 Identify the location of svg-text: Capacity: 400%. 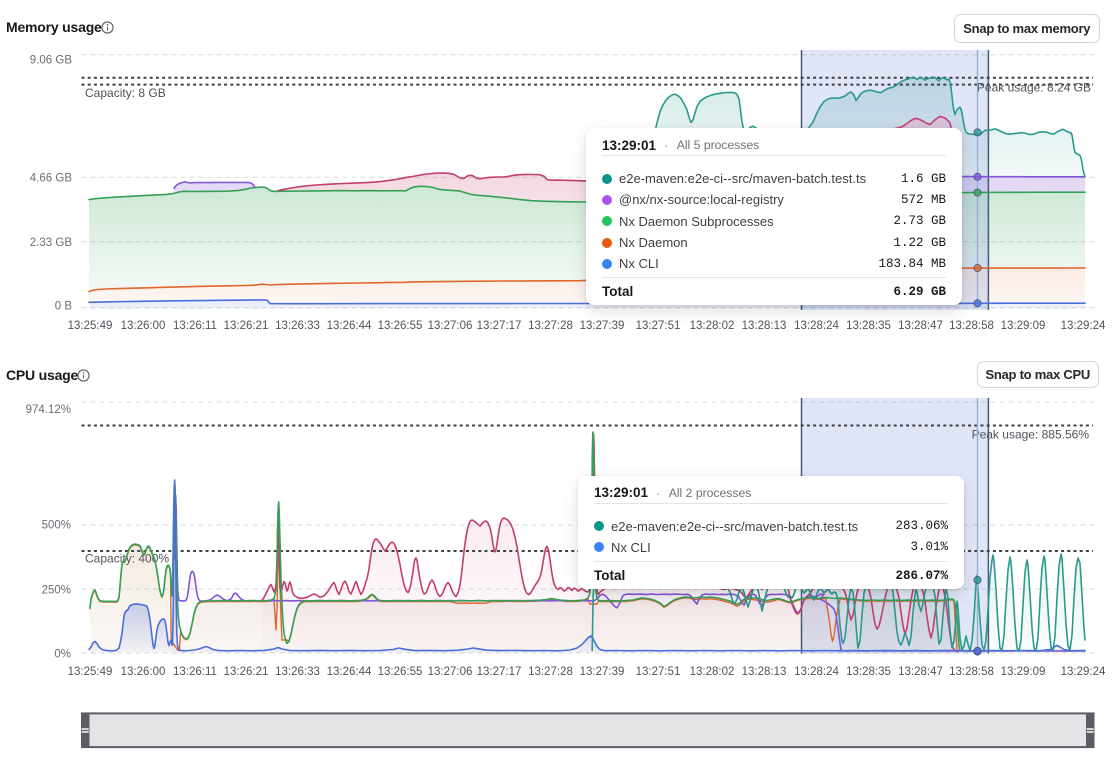
(127, 559).